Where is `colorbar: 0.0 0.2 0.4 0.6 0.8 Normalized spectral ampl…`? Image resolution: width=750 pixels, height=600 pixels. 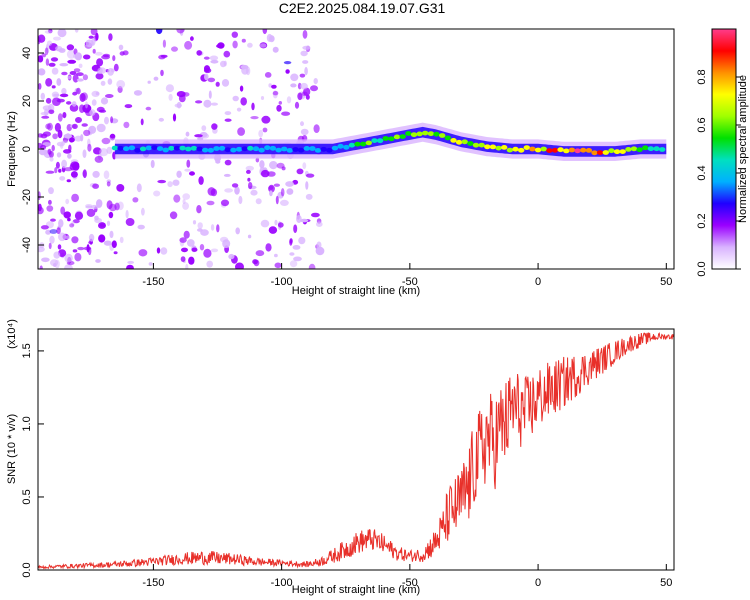 colorbar: 0.0 0.2 0.4 0.6 0.8 Normalized spectral ampl… is located at coordinates (722, 152).